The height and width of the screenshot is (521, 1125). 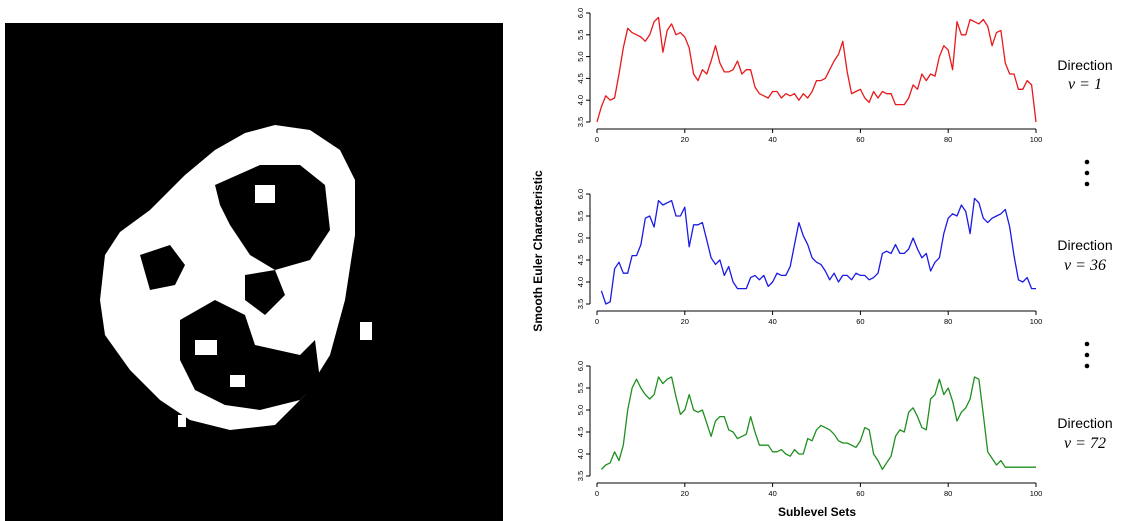 What do you see at coordinates (817, 512) in the screenshot?
I see `x-axis-title: Sublevel Sets` at bounding box center [817, 512].